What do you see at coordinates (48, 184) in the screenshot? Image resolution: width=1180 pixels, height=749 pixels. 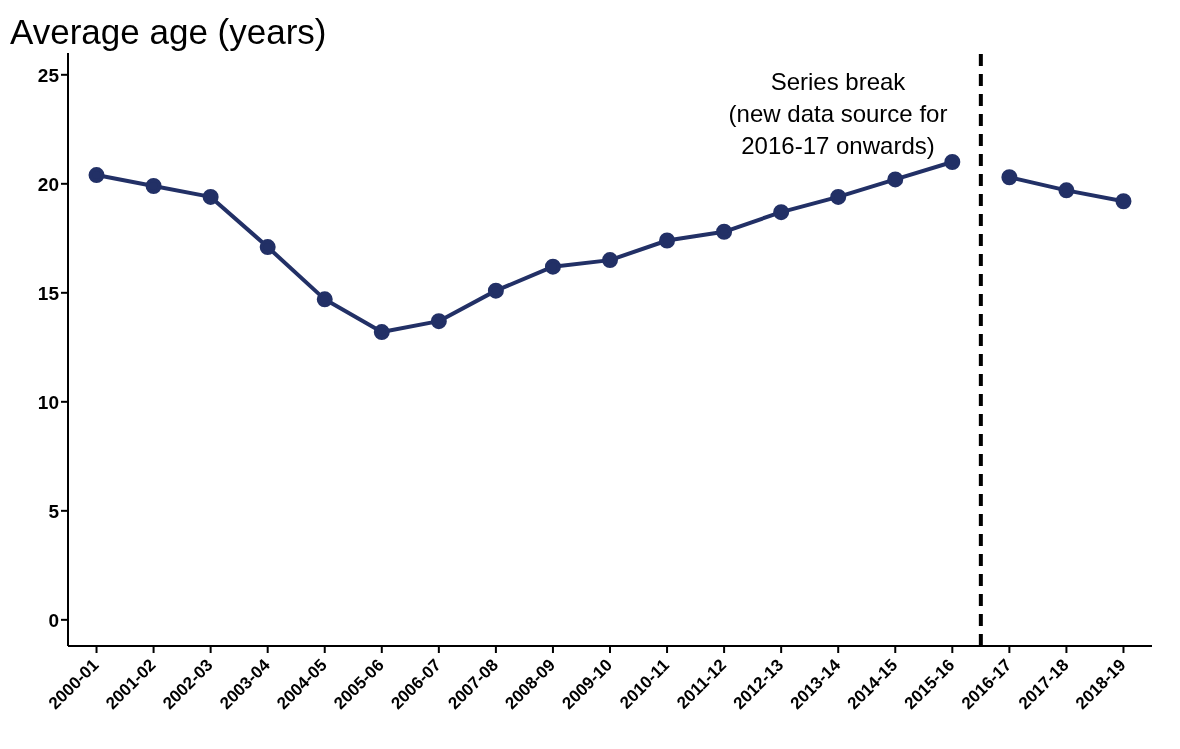 I see `y-tick-label: 20` at bounding box center [48, 184].